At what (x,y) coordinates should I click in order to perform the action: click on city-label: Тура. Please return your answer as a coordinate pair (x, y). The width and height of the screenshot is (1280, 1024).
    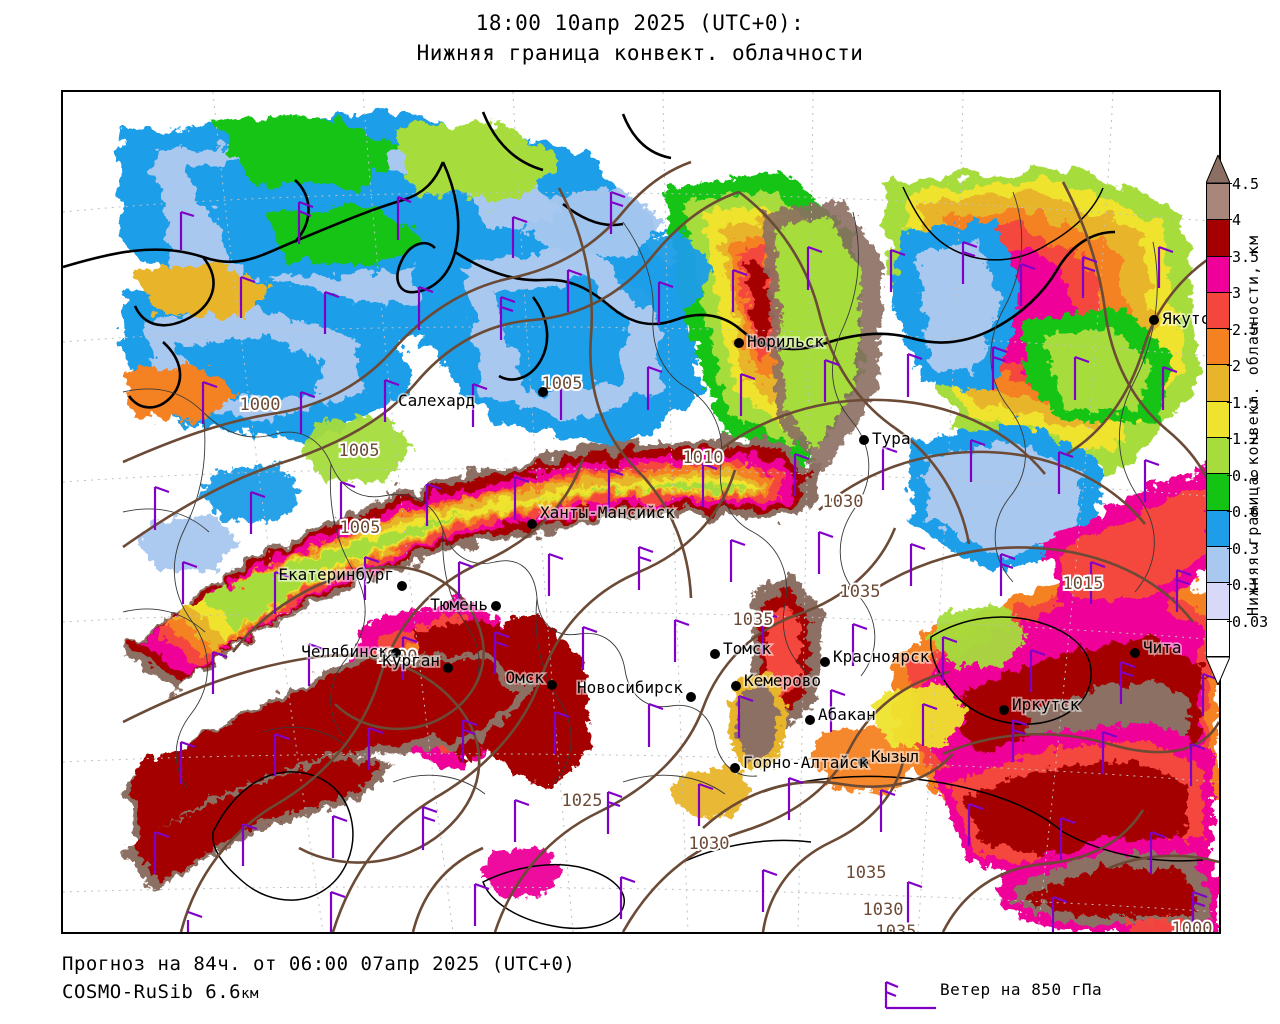
    Looking at the image, I should click on (891, 438).